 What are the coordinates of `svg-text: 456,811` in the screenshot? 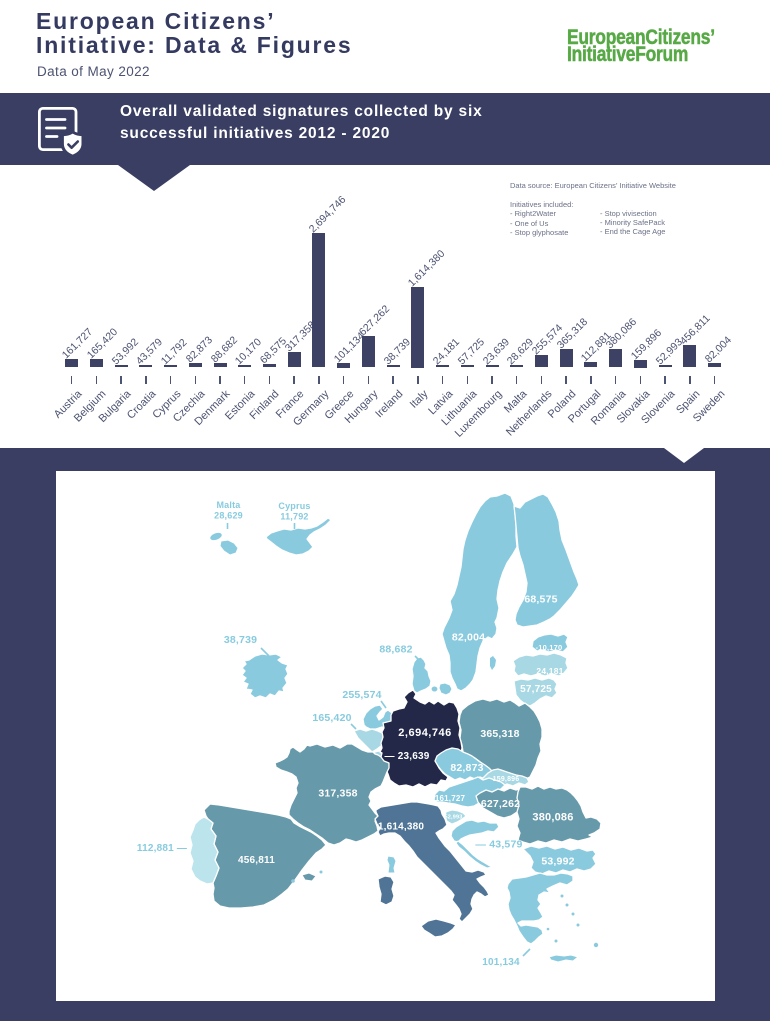 It's located at (256, 860).